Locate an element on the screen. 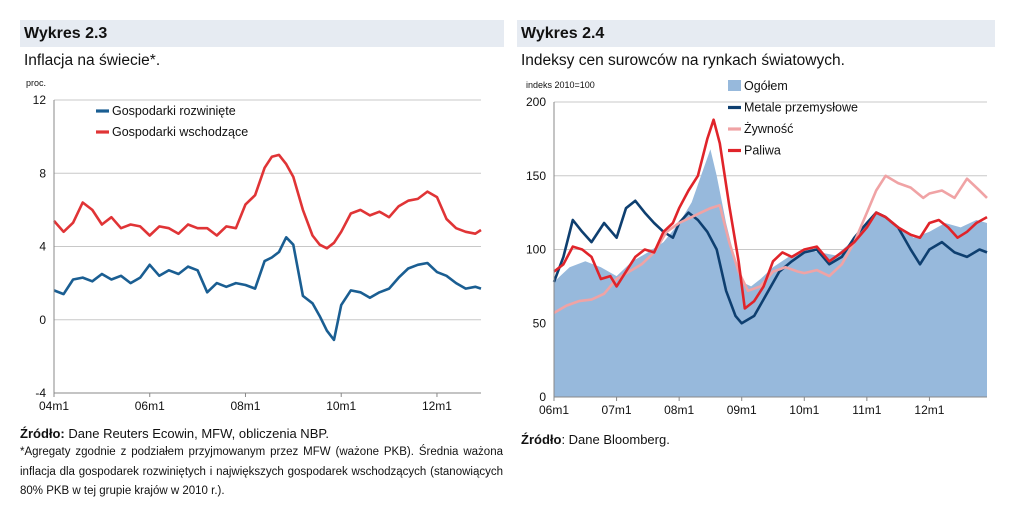 This screenshot has height=514, width=1020. chart-title: Wykres 2.3 is located at coordinates (262, 33).